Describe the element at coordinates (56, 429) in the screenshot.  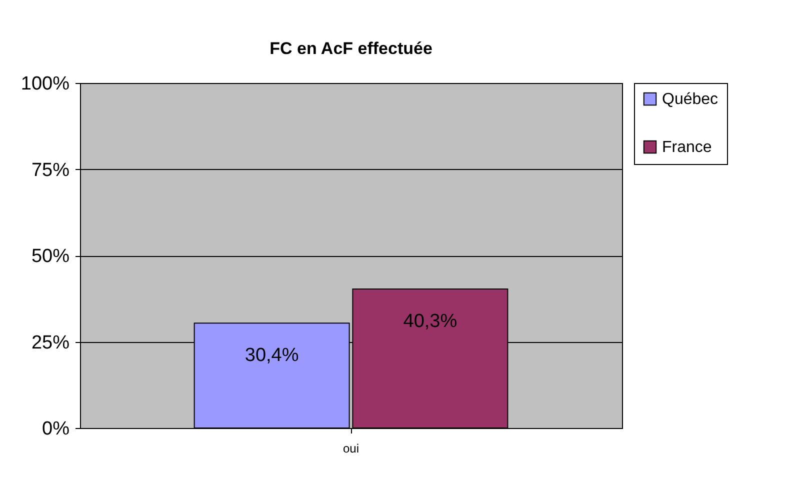
I see `y-tick-label: 0%` at that location.